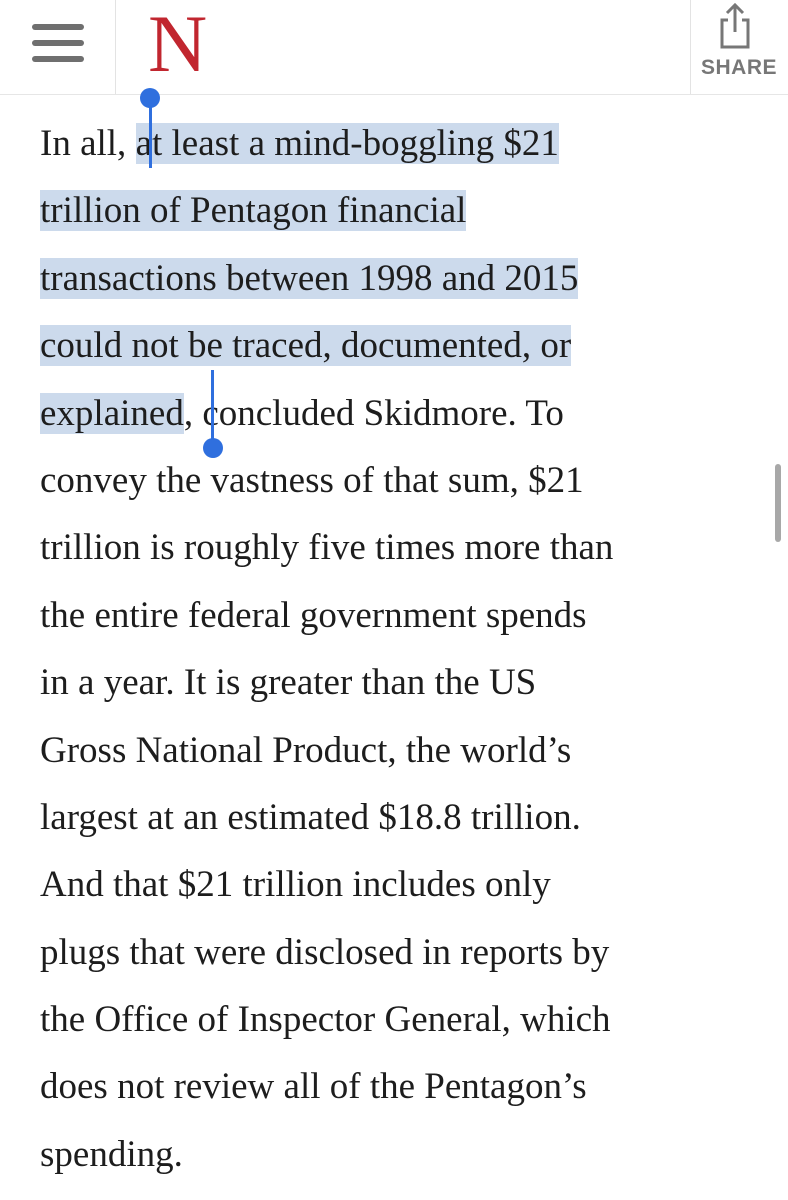 The height and width of the screenshot is (1200, 788). I want to click on text-line: largest at an estimated $18.8 trillion., so click(400, 817).